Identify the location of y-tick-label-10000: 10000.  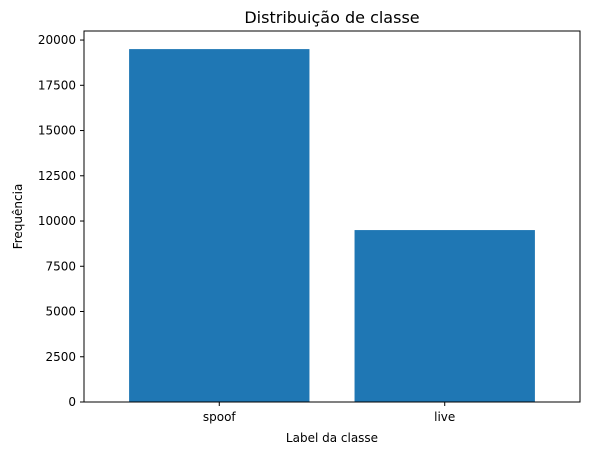
(57, 221).